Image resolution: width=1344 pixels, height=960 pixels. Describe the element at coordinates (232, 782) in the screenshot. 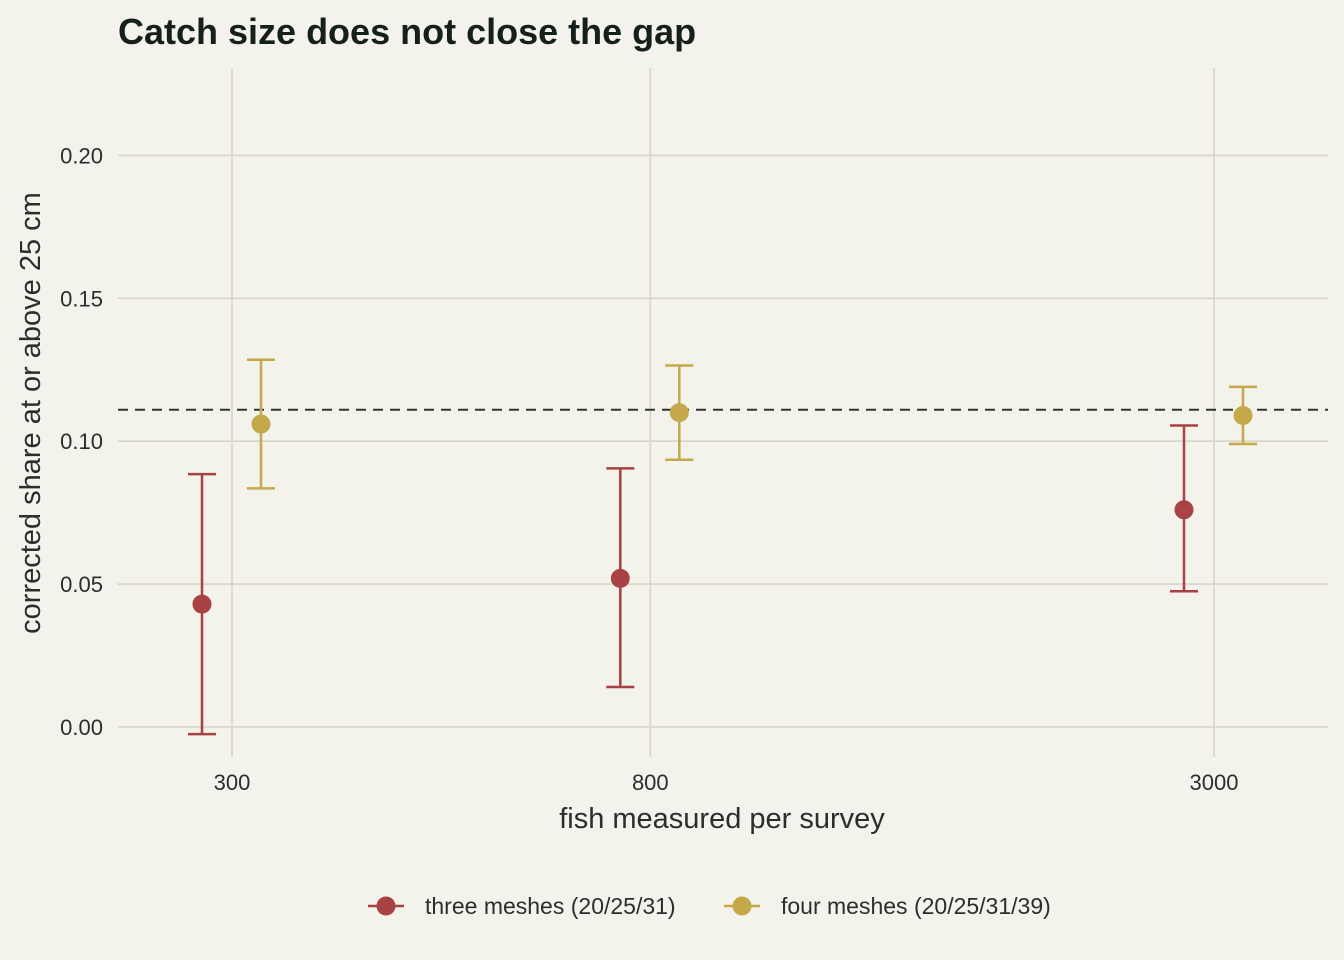

I see `x-tick-label: 300` at that location.